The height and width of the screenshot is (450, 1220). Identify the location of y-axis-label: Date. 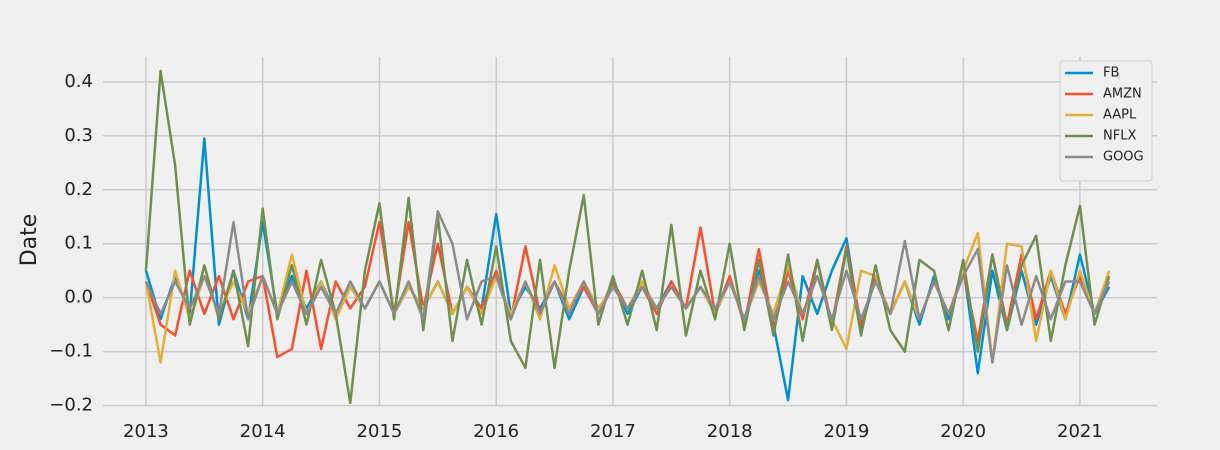
(29, 240).